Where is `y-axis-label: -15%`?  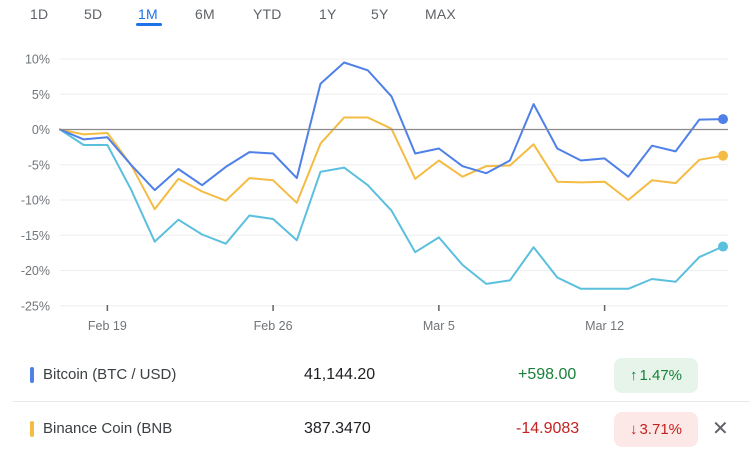 y-axis-label: -15% is located at coordinates (35, 236).